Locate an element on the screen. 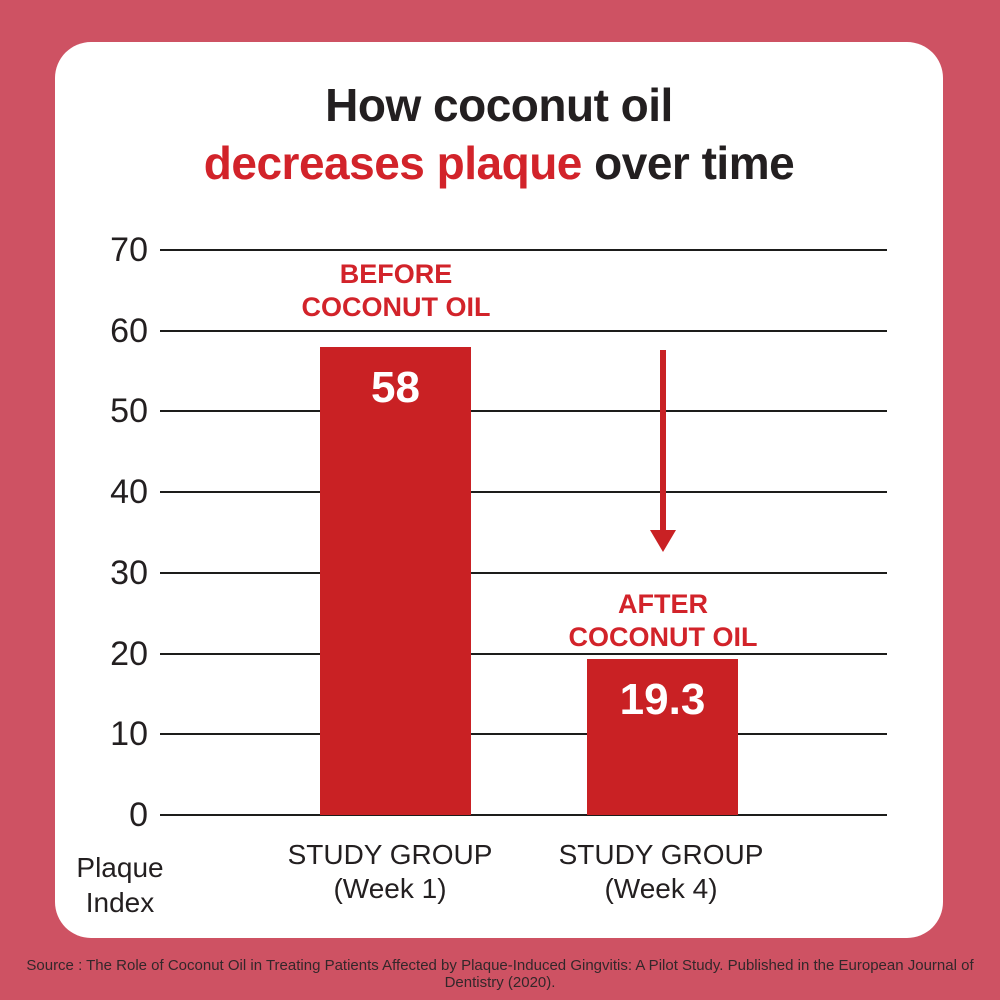 This screenshot has width=1000, height=1000. x-label-week1-line-2: (Week 1) is located at coordinates (390, 888).